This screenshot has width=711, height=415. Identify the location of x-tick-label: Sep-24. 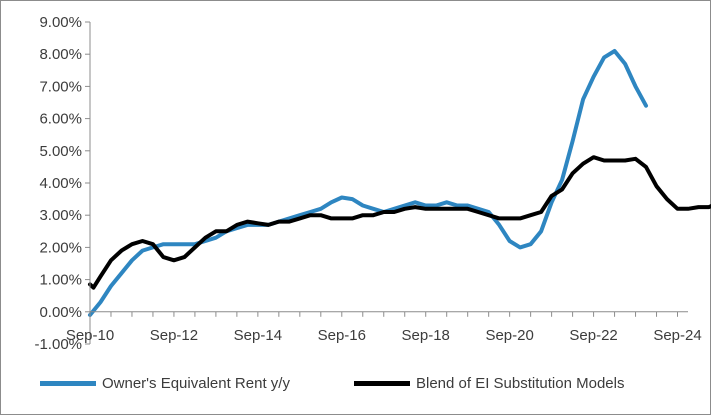
(677, 335).